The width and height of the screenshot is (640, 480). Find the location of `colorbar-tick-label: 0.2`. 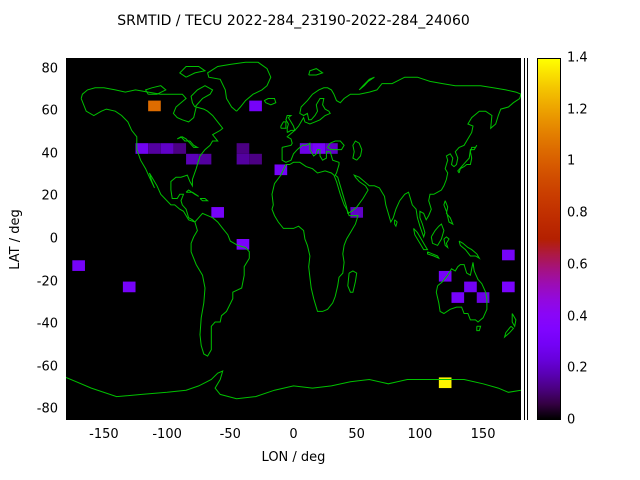

colorbar-tick-label: 0.2 is located at coordinates (577, 368).